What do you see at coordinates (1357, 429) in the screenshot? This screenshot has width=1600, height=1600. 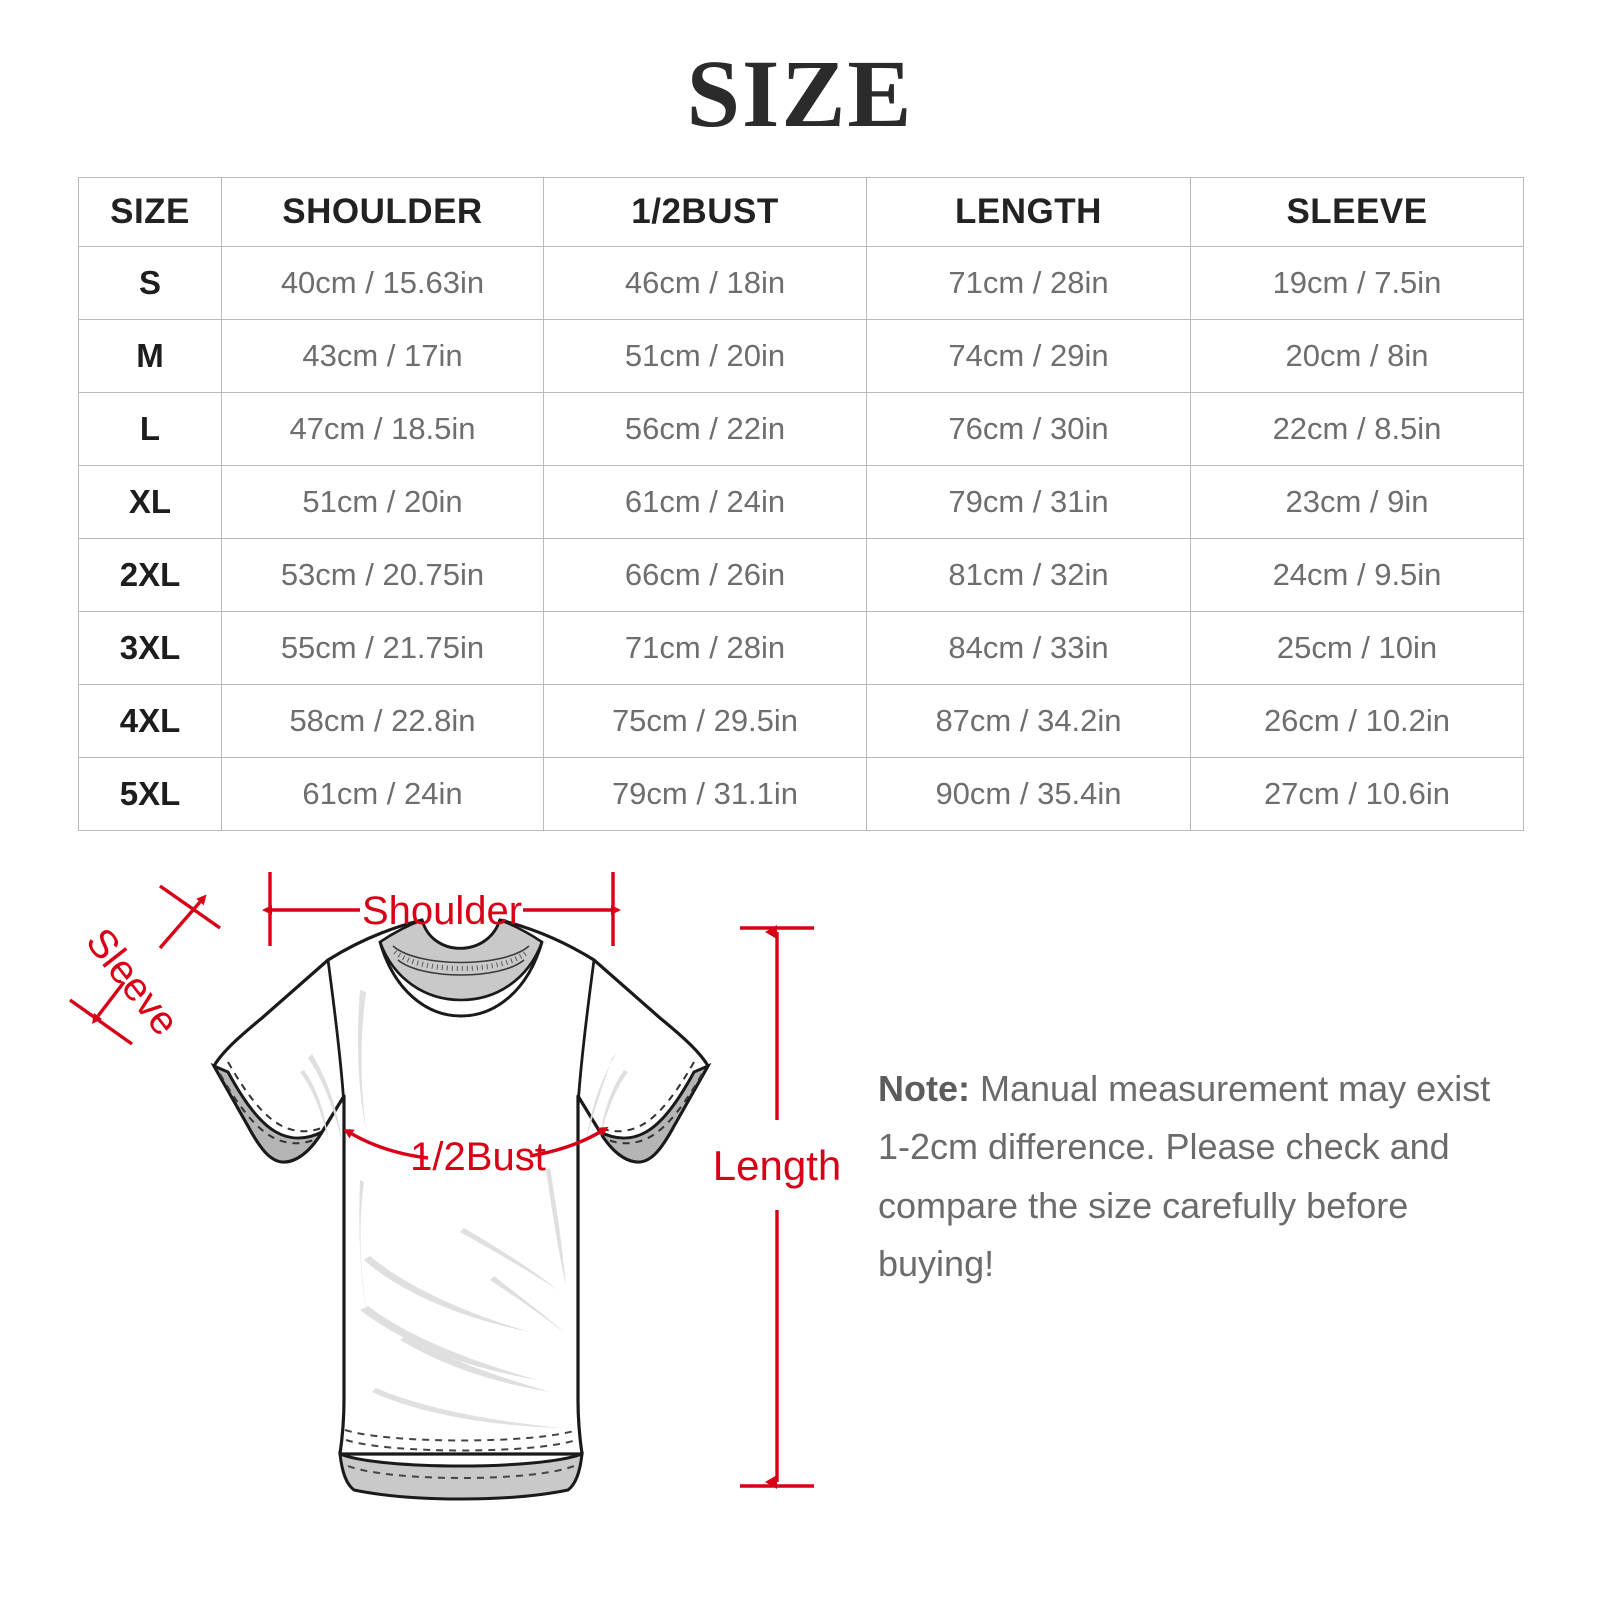 I see `cell-sleeve: 22cm / 8.5in` at bounding box center [1357, 429].